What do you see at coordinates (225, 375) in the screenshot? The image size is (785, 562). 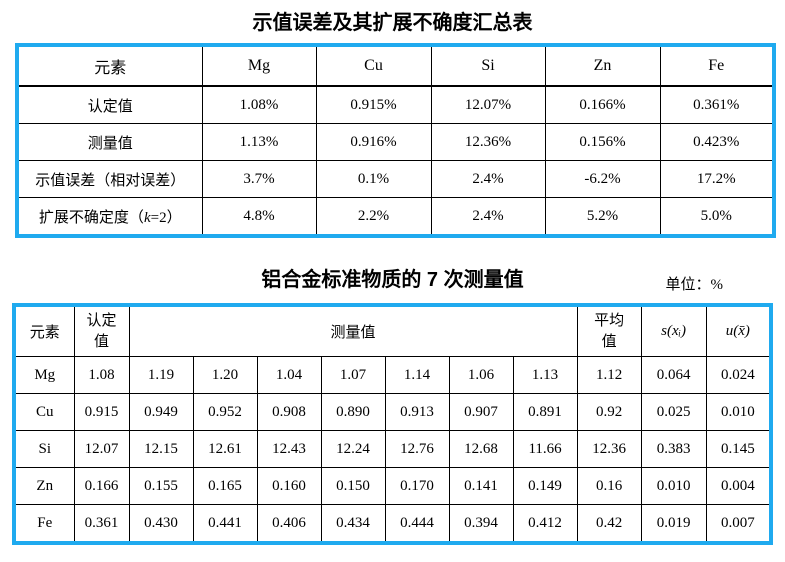 I see `cell-measurement: 1.20` at bounding box center [225, 375].